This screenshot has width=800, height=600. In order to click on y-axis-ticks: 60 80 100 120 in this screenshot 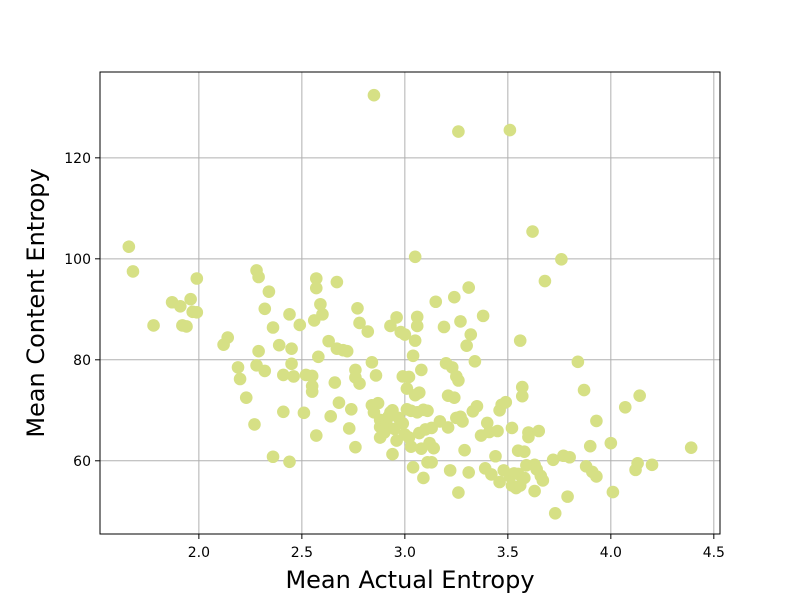, I will do `click(82, 310)`.